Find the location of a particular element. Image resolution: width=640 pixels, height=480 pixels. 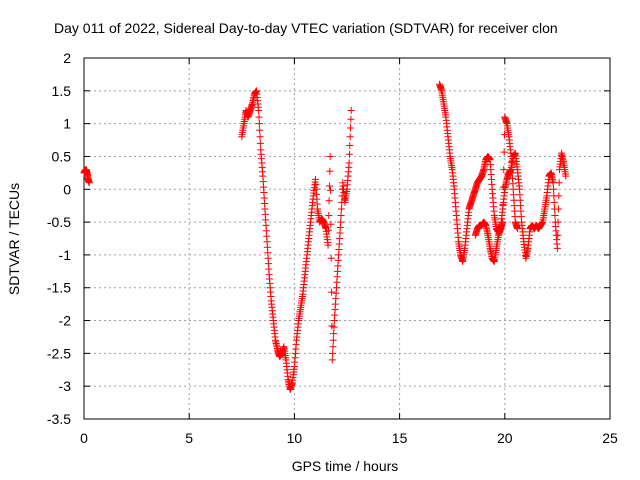

y-tick-label: 1 is located at coordinates (67, 124).